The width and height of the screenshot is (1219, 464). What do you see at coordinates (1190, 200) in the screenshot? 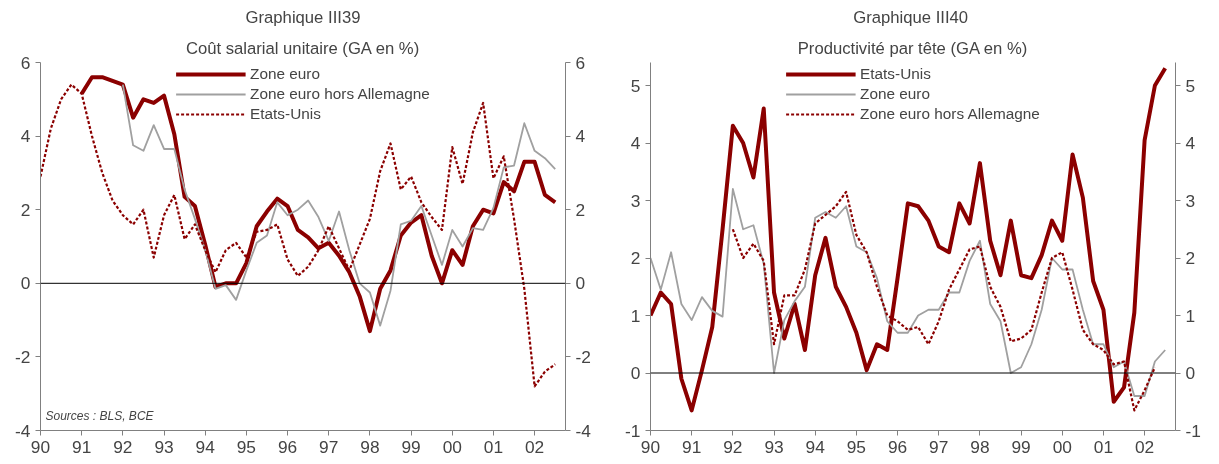
I see `y2-tick-label: 3` at bounding box center [1190, 200].